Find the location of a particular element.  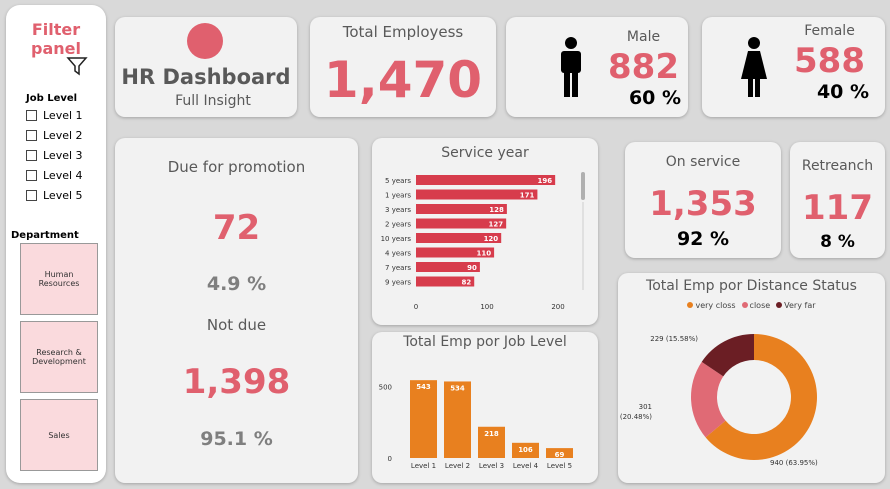

department-tile-human-resources: Human Resources is located at coordinates (59, 279).